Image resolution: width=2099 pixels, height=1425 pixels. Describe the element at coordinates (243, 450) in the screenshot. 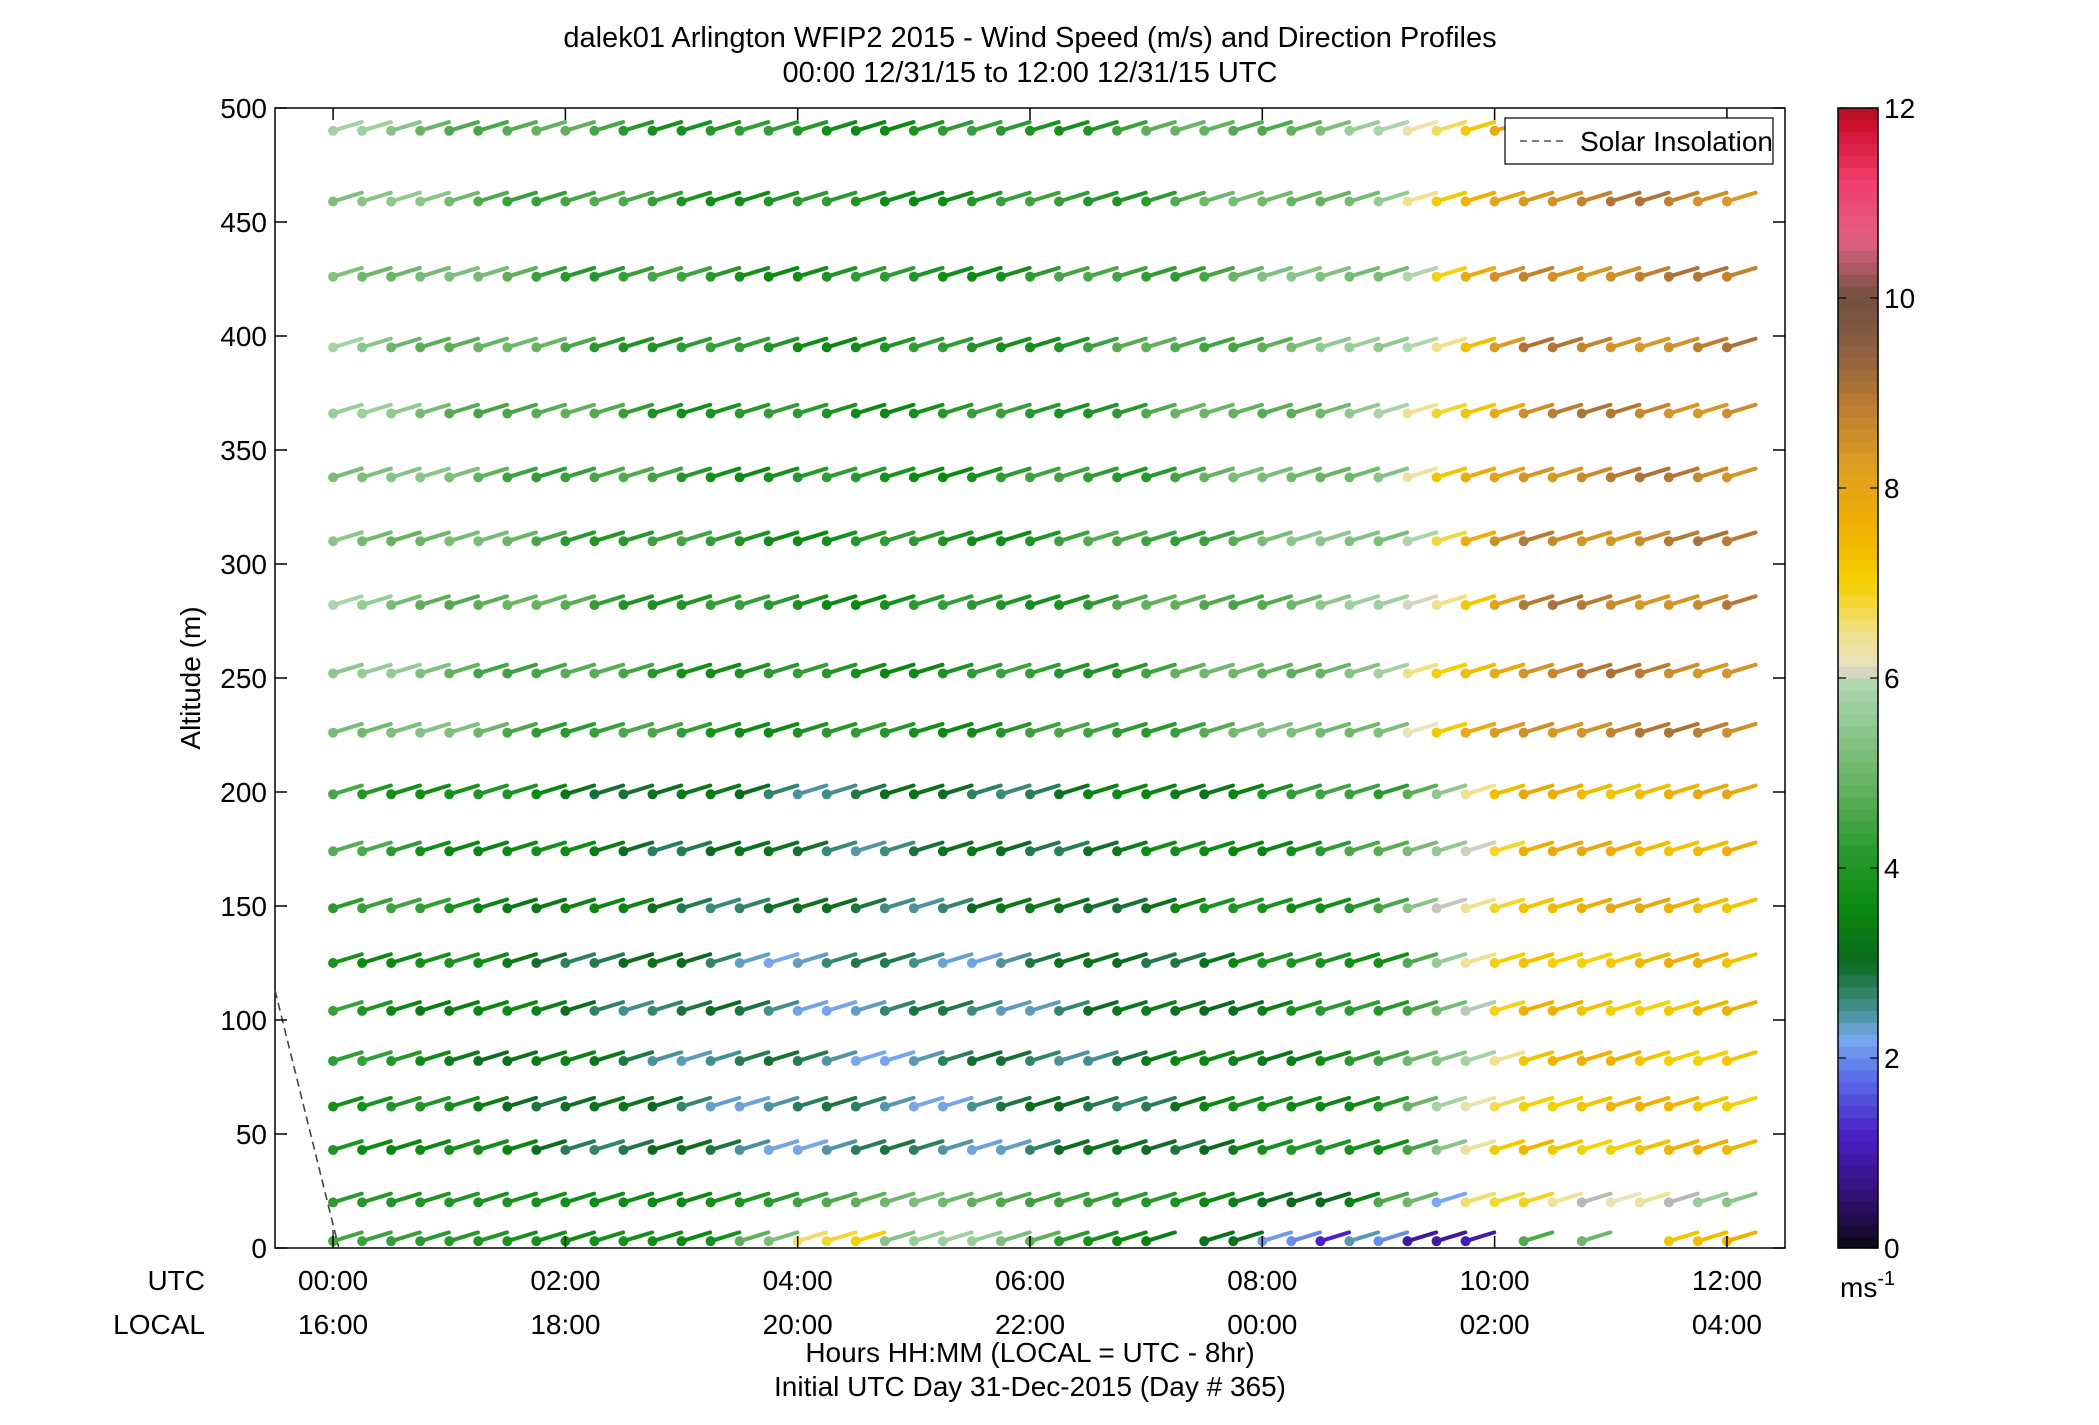

I see `y-tick-label: 350` at that location.